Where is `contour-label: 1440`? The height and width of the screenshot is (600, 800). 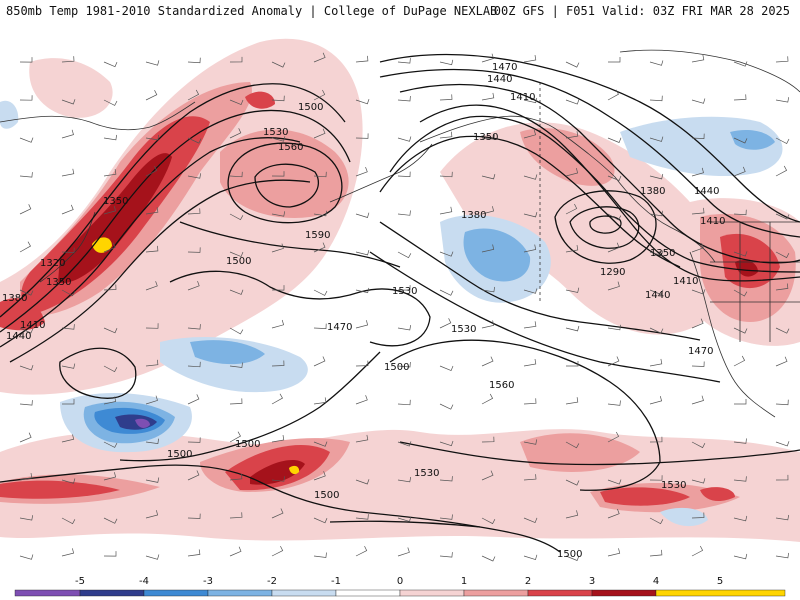
contour-label: 1440 is located at coordinates (499, 79).